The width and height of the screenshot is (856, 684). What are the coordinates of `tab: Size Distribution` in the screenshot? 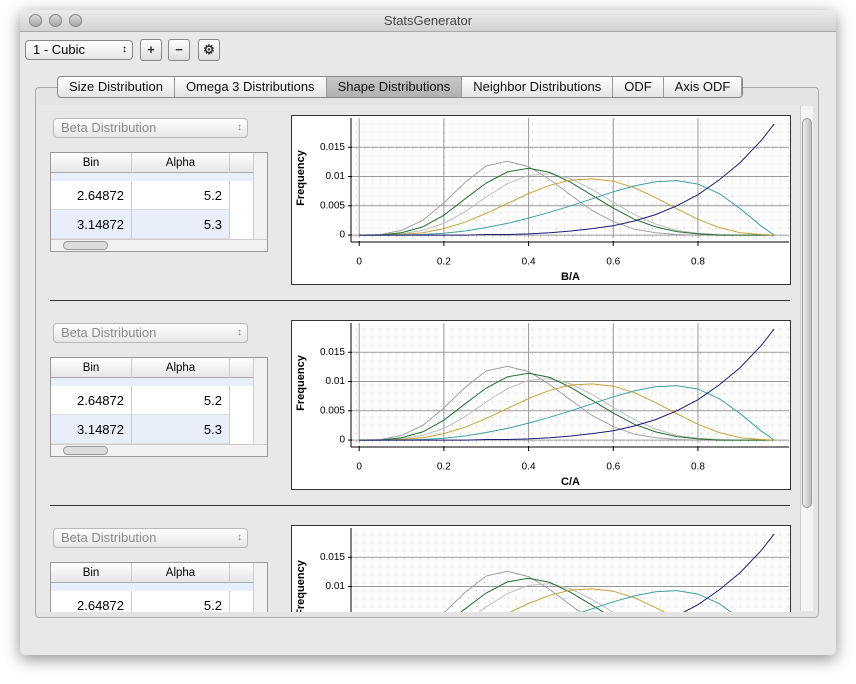 It's located at (116, 87).